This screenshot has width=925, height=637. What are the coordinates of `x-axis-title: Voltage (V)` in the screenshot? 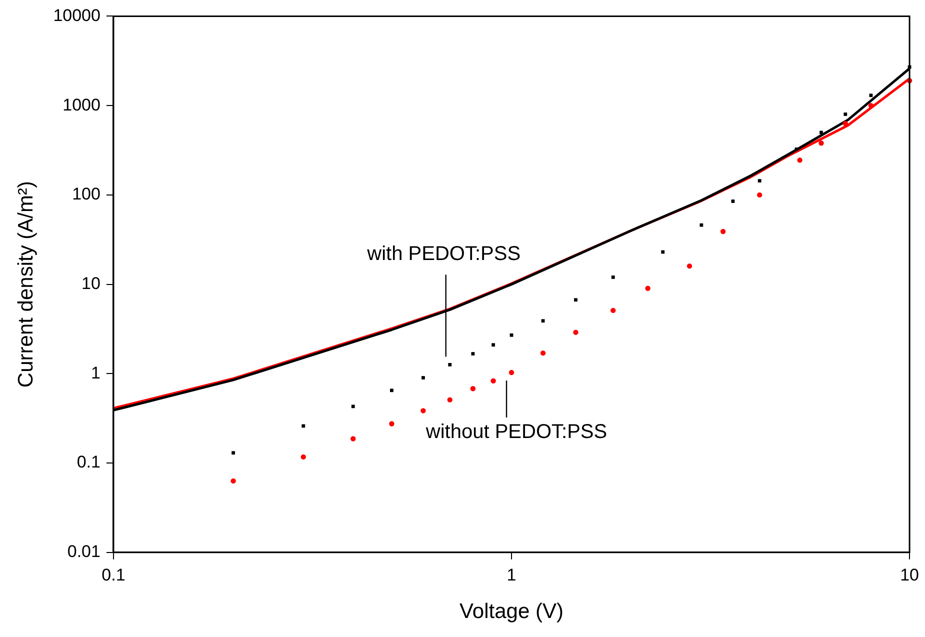 It's located at (512, 612).